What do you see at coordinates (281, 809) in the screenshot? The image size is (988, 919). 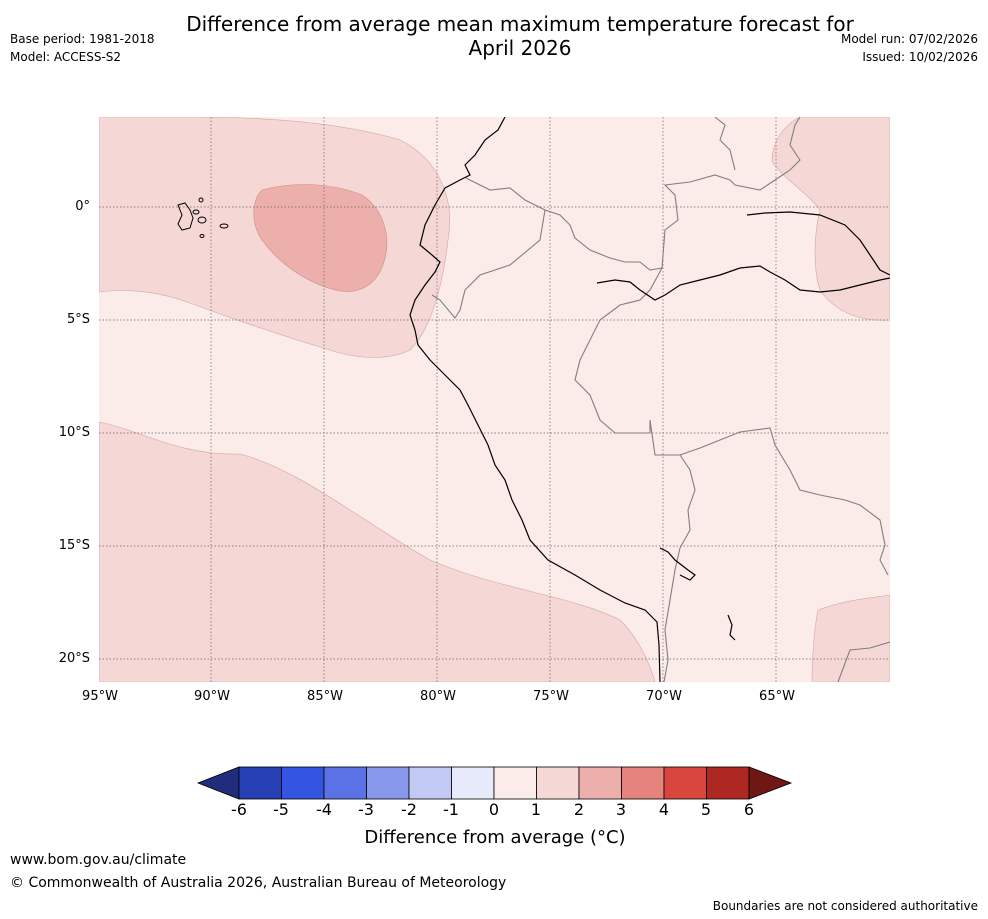 I see `colorbar-tick: -5` at bounding box center [281, 809].